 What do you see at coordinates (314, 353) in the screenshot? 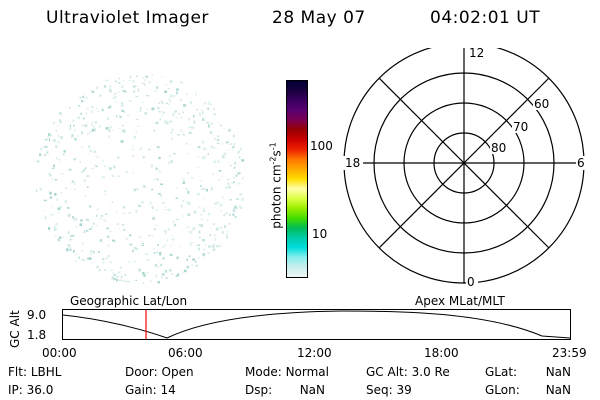
I see `xtick-1200: 12:00` at bounding box center [314, 353].